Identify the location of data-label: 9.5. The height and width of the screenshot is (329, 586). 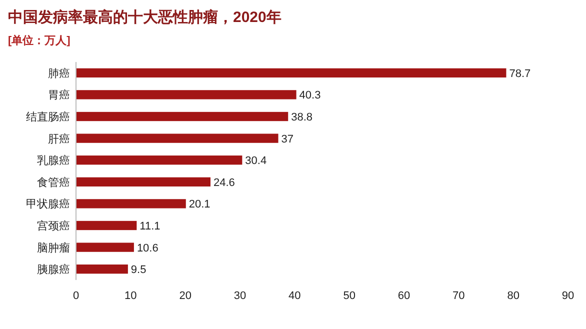
(138, 270).